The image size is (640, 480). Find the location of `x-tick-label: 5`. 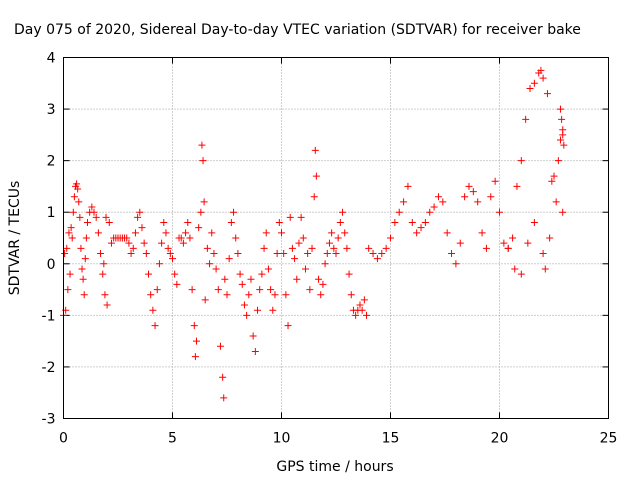

x-tick-label: 5 is located at coordinates (172, 439).